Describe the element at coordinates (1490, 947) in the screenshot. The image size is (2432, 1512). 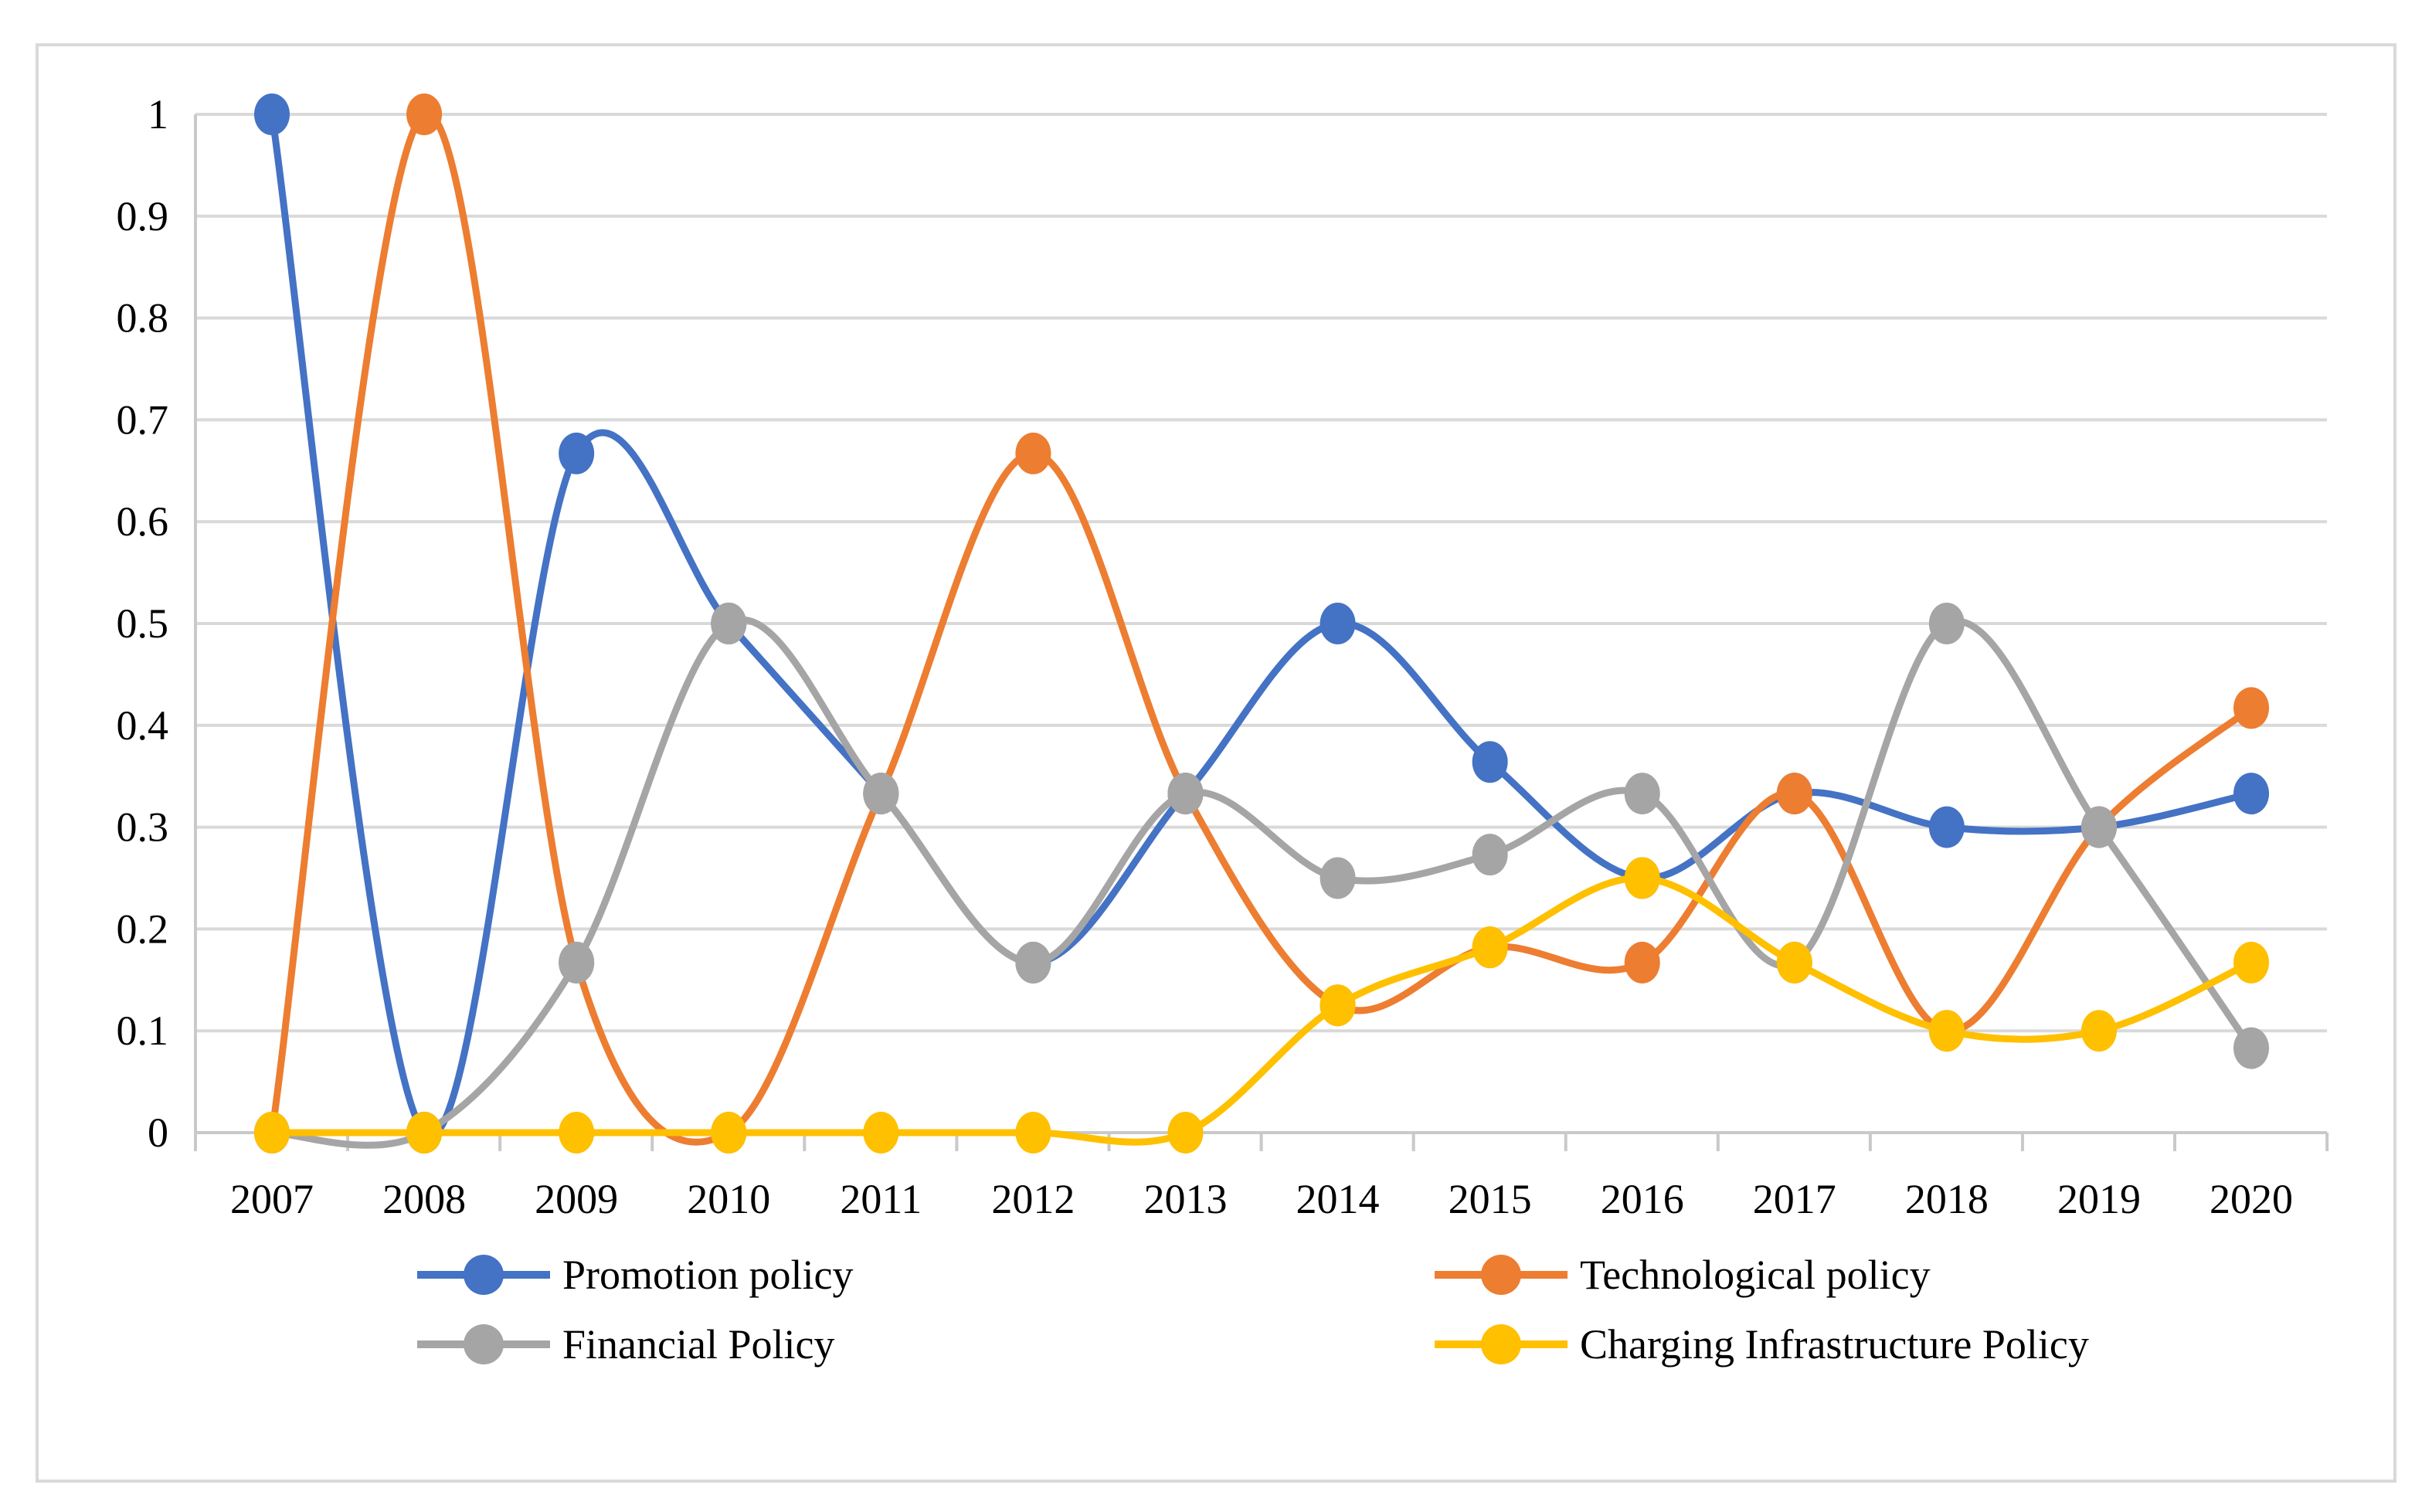
I see `data-point-charging-infrastructure-policy-2015` at that location.